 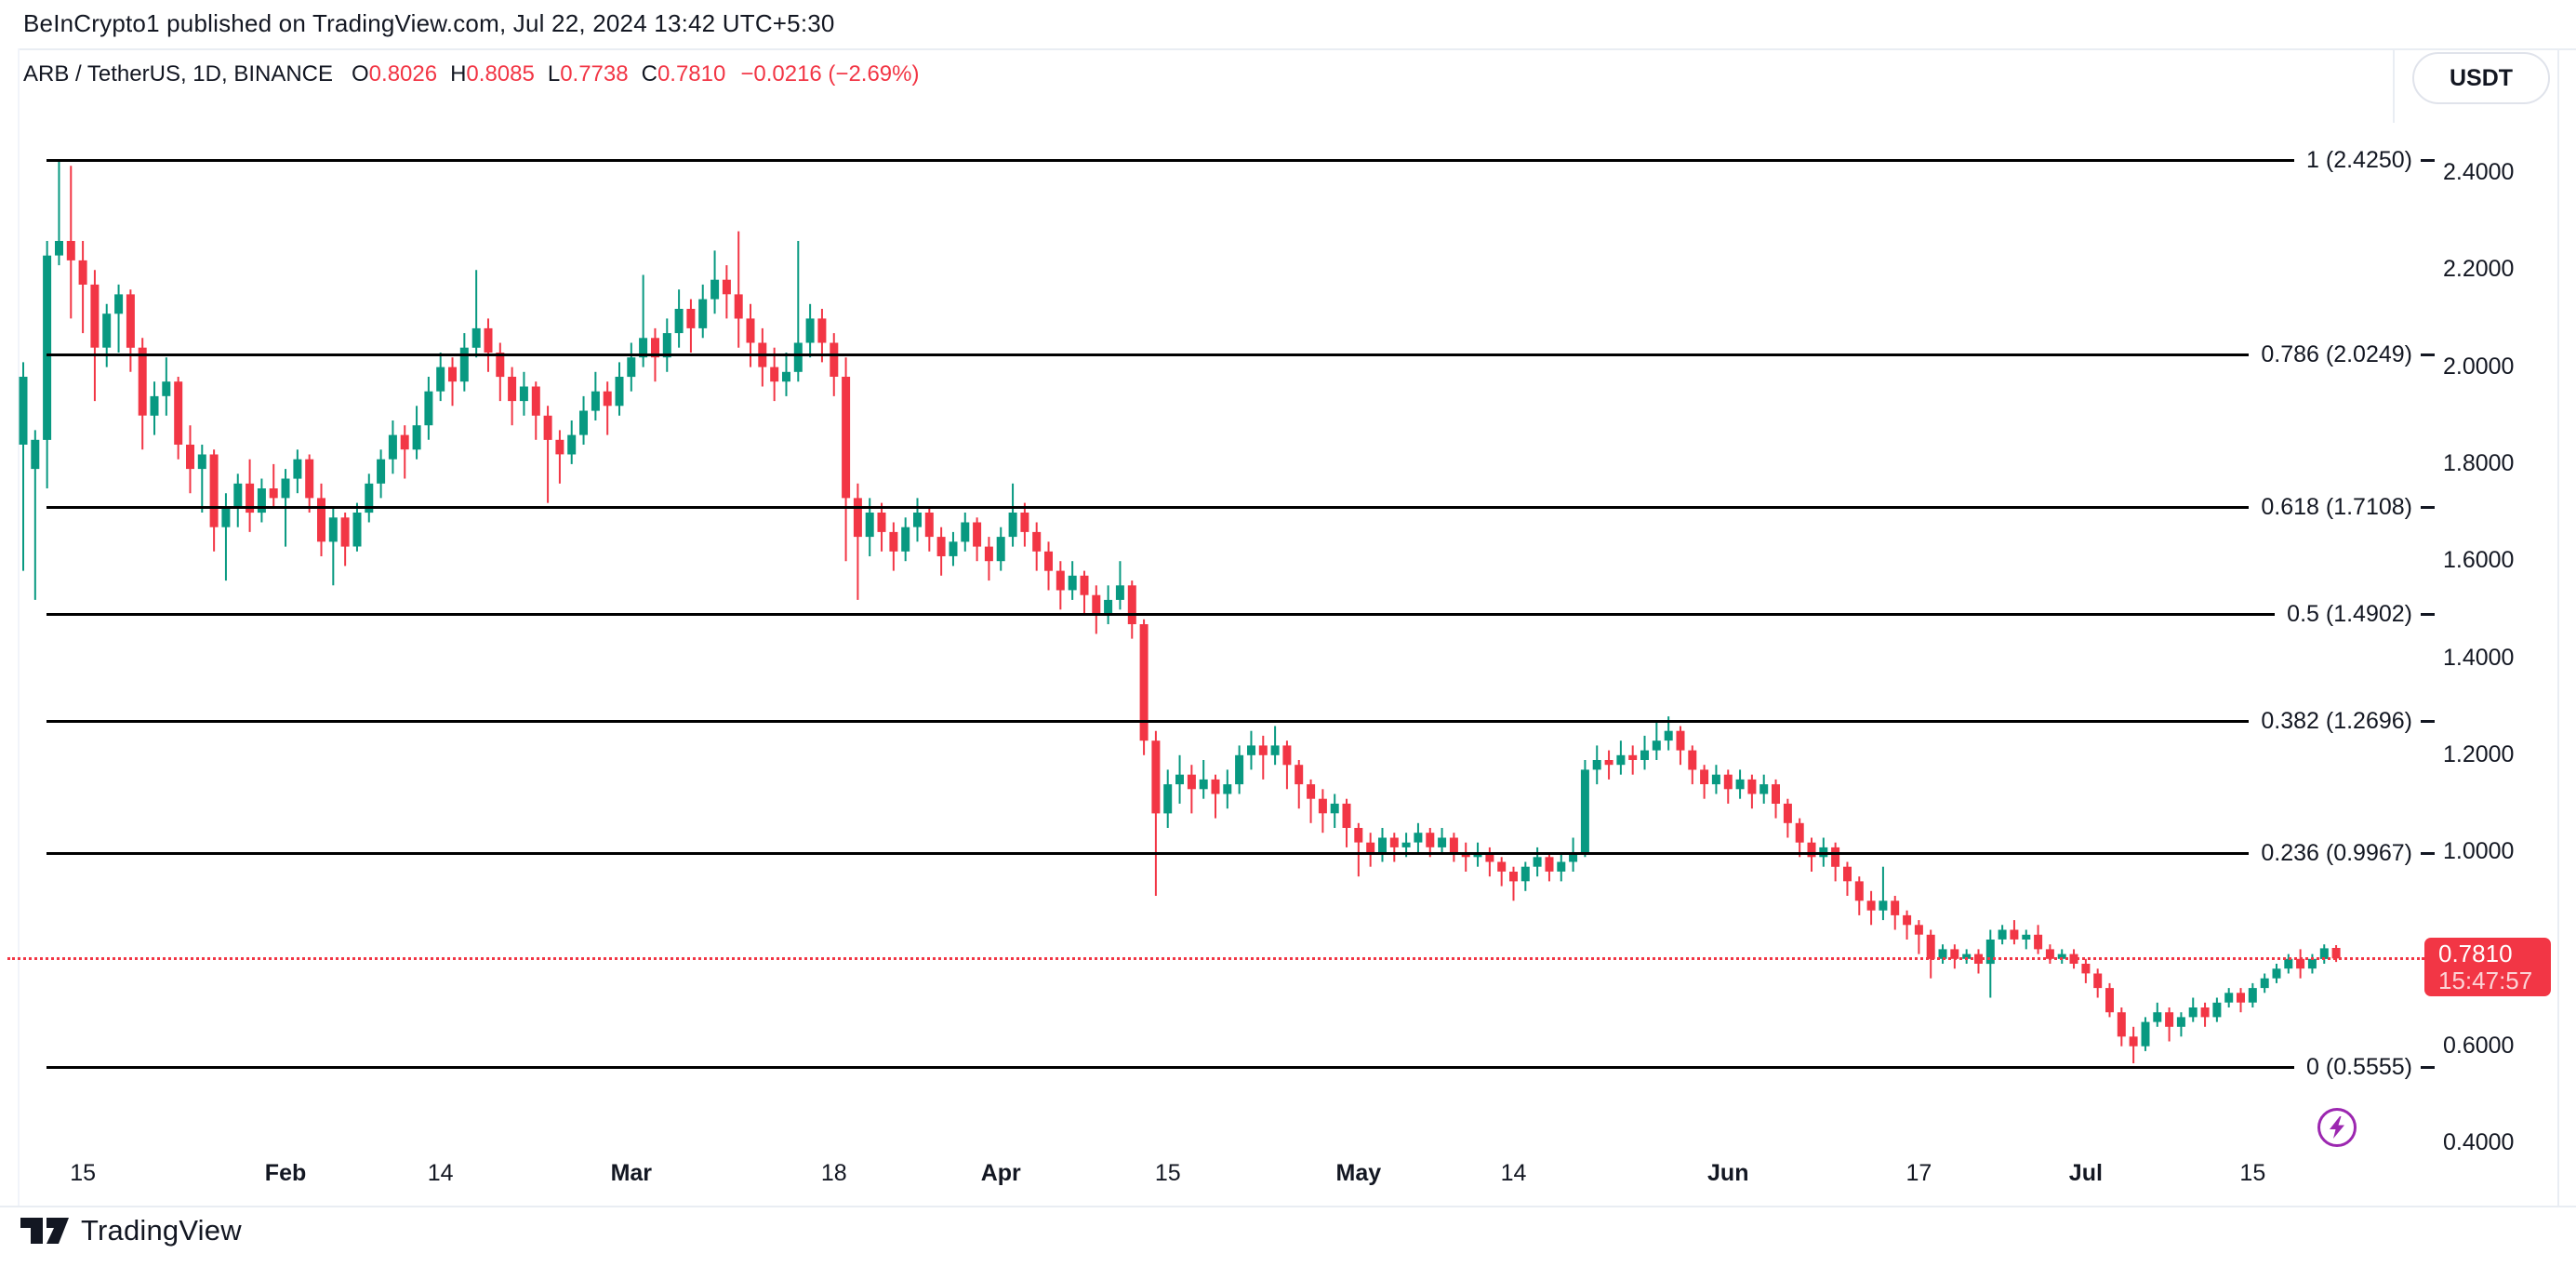 I want to click on price-axis-label: 1.0000, so click(x=2479, y=851).